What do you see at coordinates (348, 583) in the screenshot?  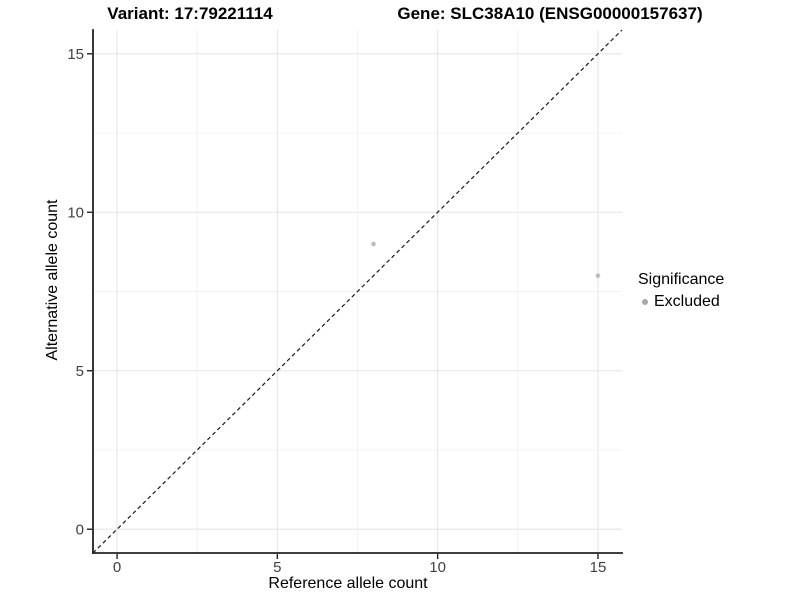 I see `x-axis-title: Reference allele count` at bounding box center [348, 583].